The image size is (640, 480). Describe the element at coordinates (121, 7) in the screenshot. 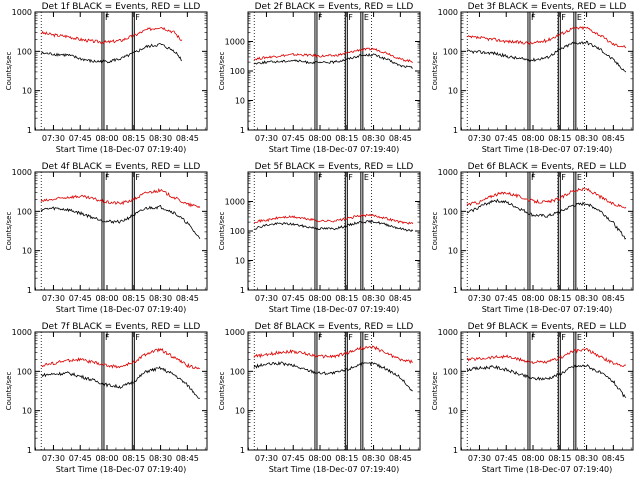

I see `plot-title: Det 1f BLACK = Events, RED = LLD` at that location.